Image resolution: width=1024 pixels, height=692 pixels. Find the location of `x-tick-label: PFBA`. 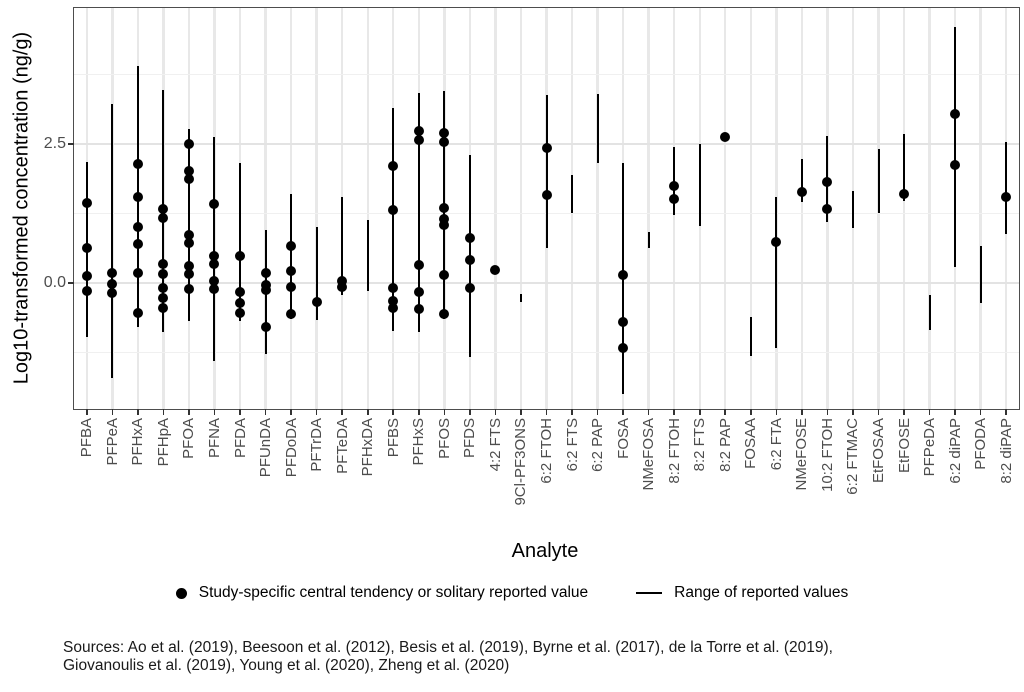

x-tick-label: PFBA is located at coordinates (87, 438).